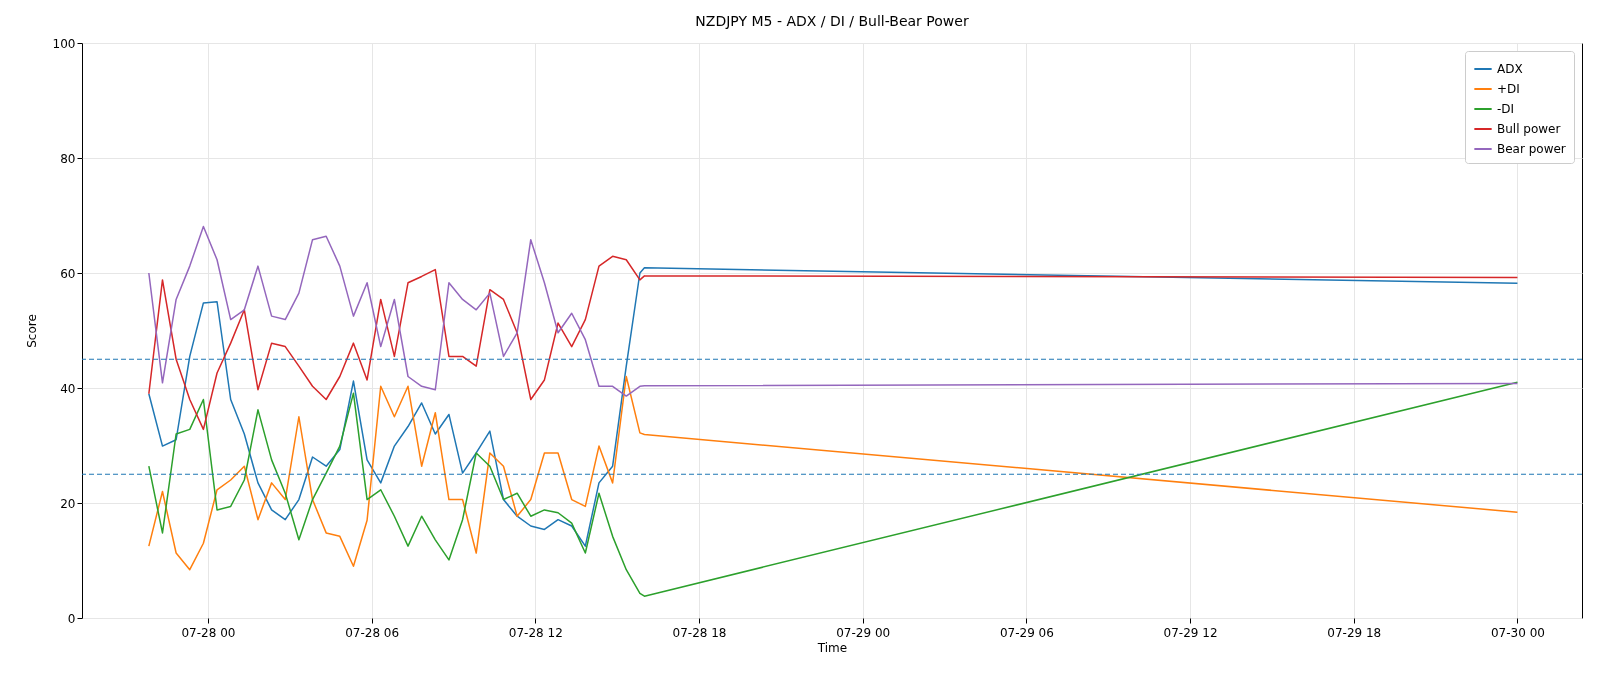 The image size is (1600, 686). What do you see at coordinates (1026, 632) in the screenshot?
I see `x-tick-label: 07-29 06` at bounding box center [1026, 632].